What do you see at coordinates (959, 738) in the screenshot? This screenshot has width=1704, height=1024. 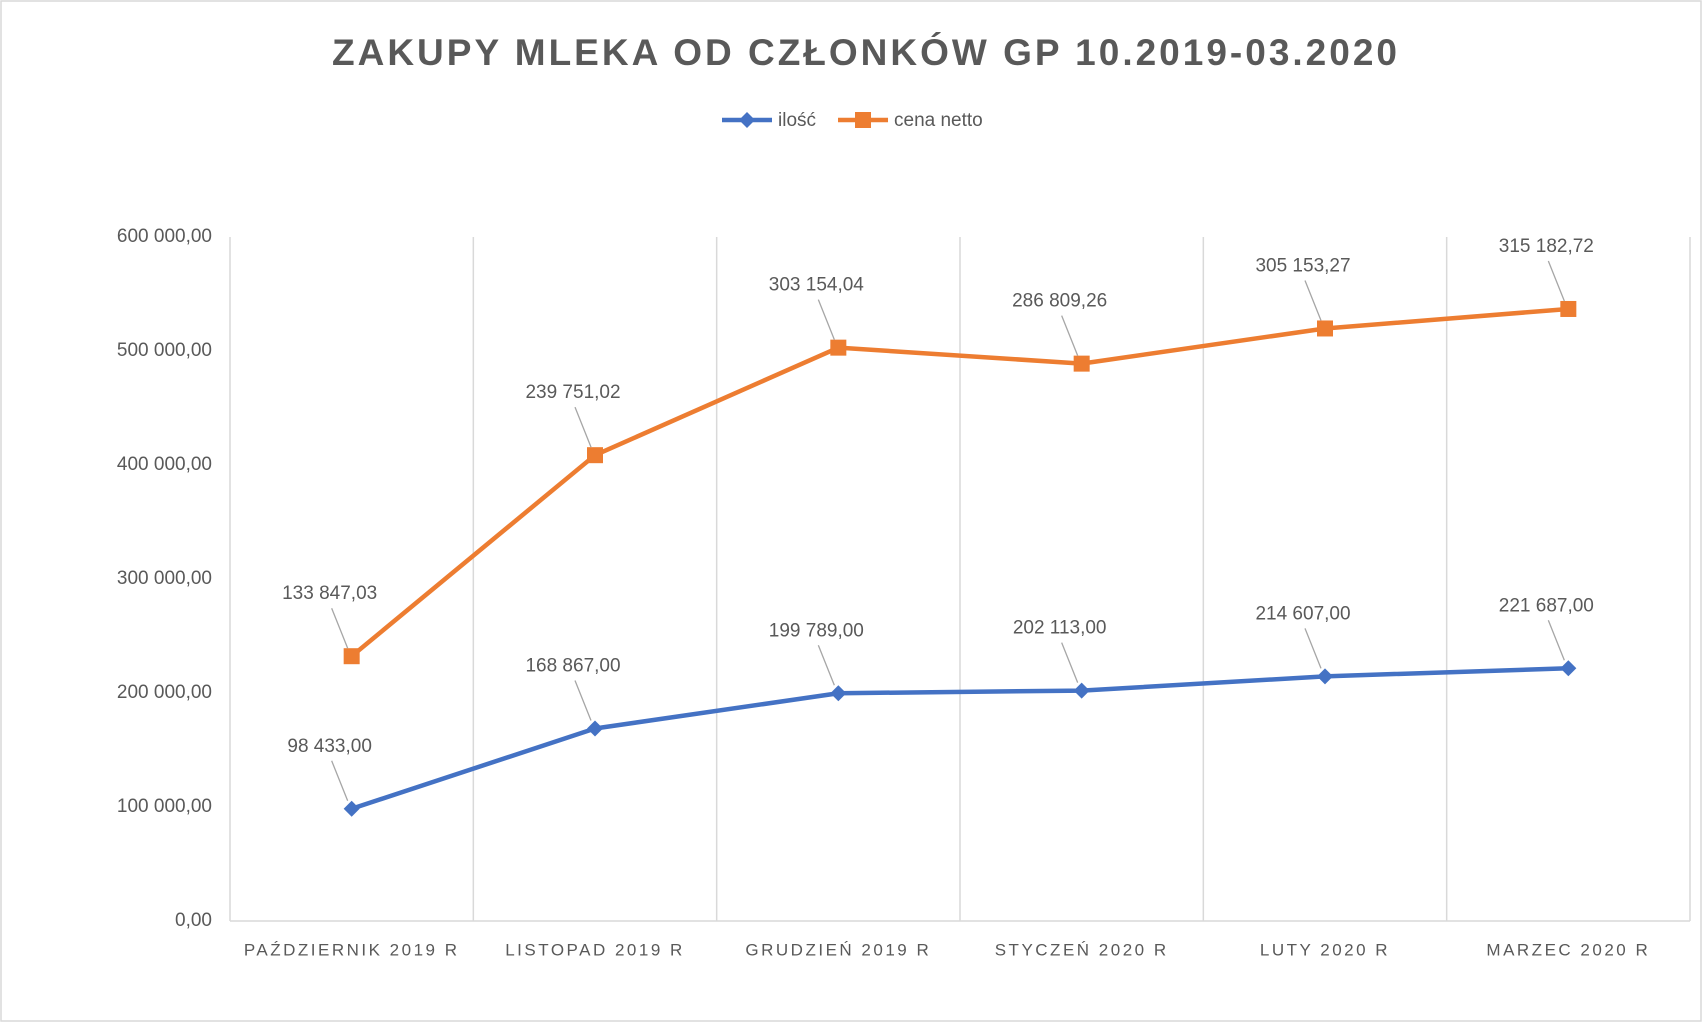 I see `series-line` at bounding box center [959, 738].